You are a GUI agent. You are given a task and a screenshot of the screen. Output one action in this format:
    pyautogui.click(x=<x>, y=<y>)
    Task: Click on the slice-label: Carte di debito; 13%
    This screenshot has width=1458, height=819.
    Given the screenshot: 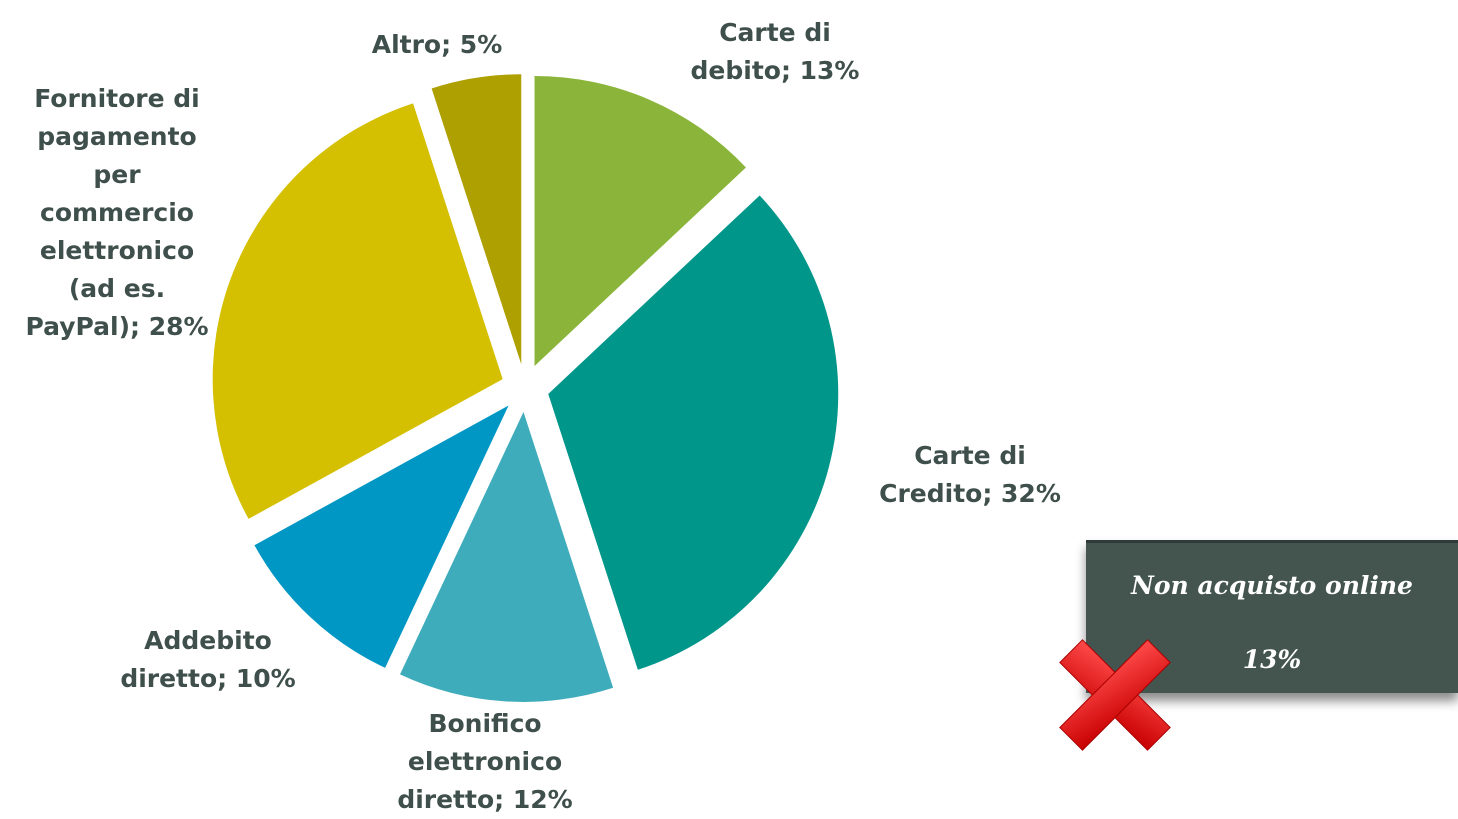 What is the action you would take?
    pyautogui.click(x=775, y=51)
    